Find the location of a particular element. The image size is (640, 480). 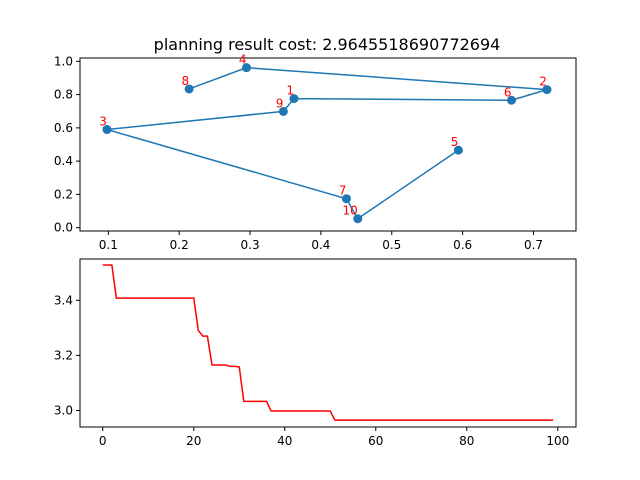

cost-x-tick-label: 20 is located at coordinates (193, 441).